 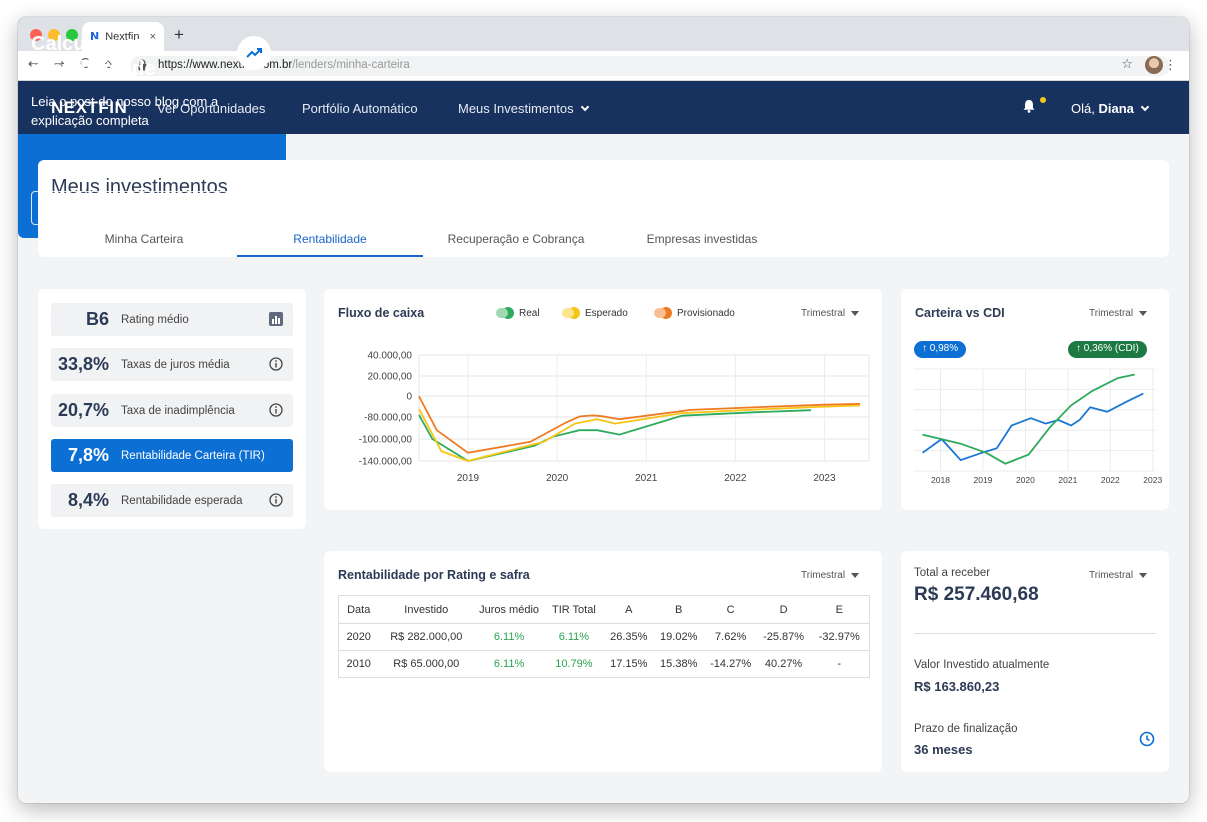 I want to click on series-line-esperado, so click(x=639, y=433).